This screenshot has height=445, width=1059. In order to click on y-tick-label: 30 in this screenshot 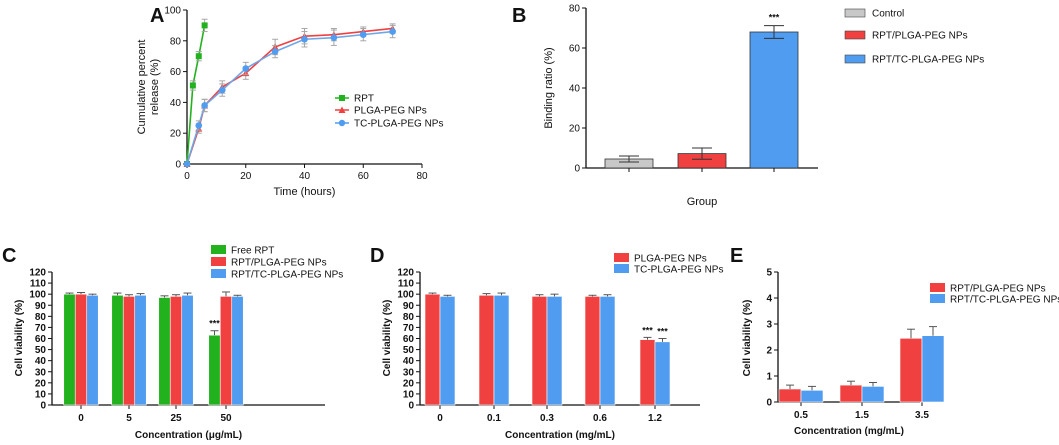, I will do `click(409, 372)`.